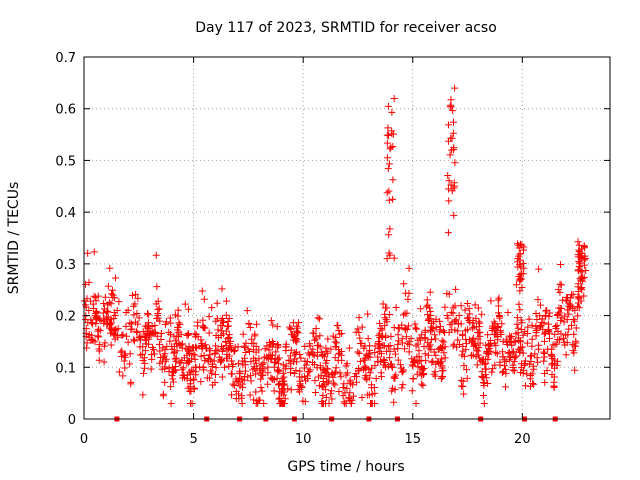  What do you see at coordinates (522, 439) in the screenshot?
I see `x-tick-label: 20` at bounding box center [522, 439].